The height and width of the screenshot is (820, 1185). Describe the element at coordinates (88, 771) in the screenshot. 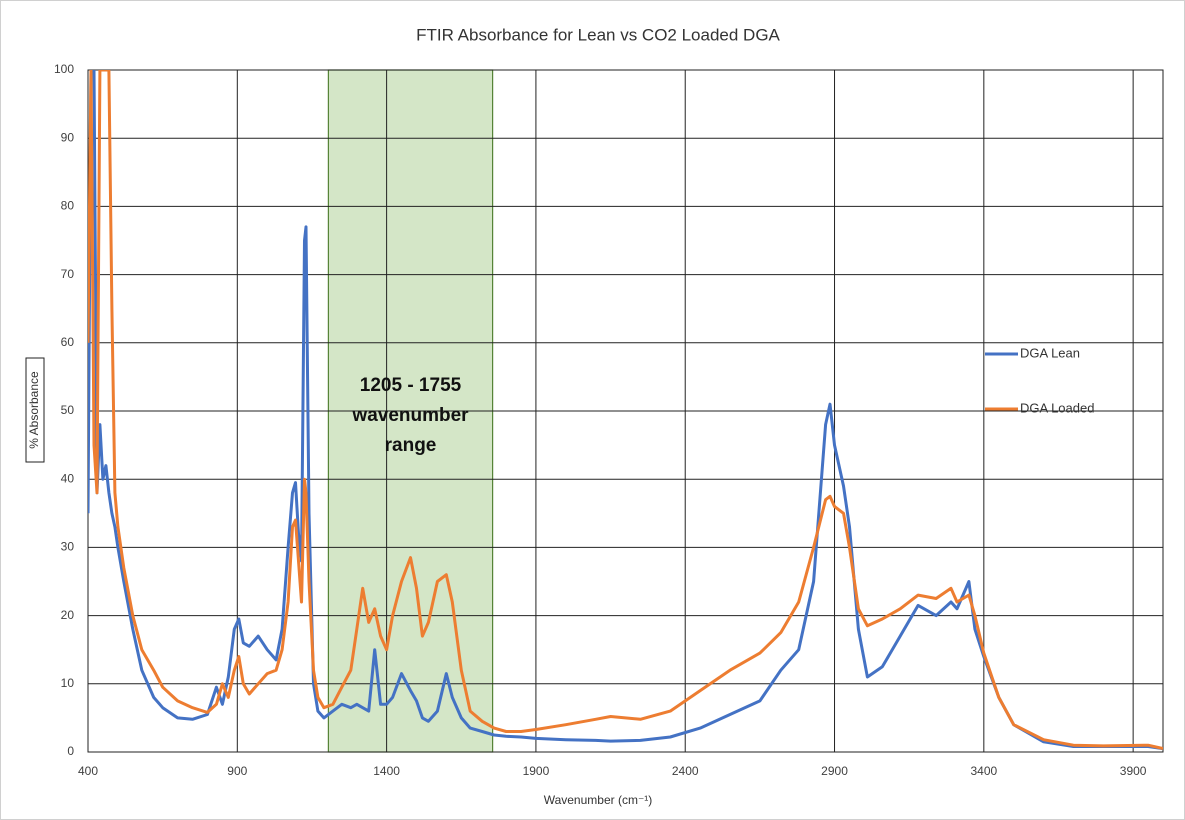

I see `x-tick-label: 400` at that location.